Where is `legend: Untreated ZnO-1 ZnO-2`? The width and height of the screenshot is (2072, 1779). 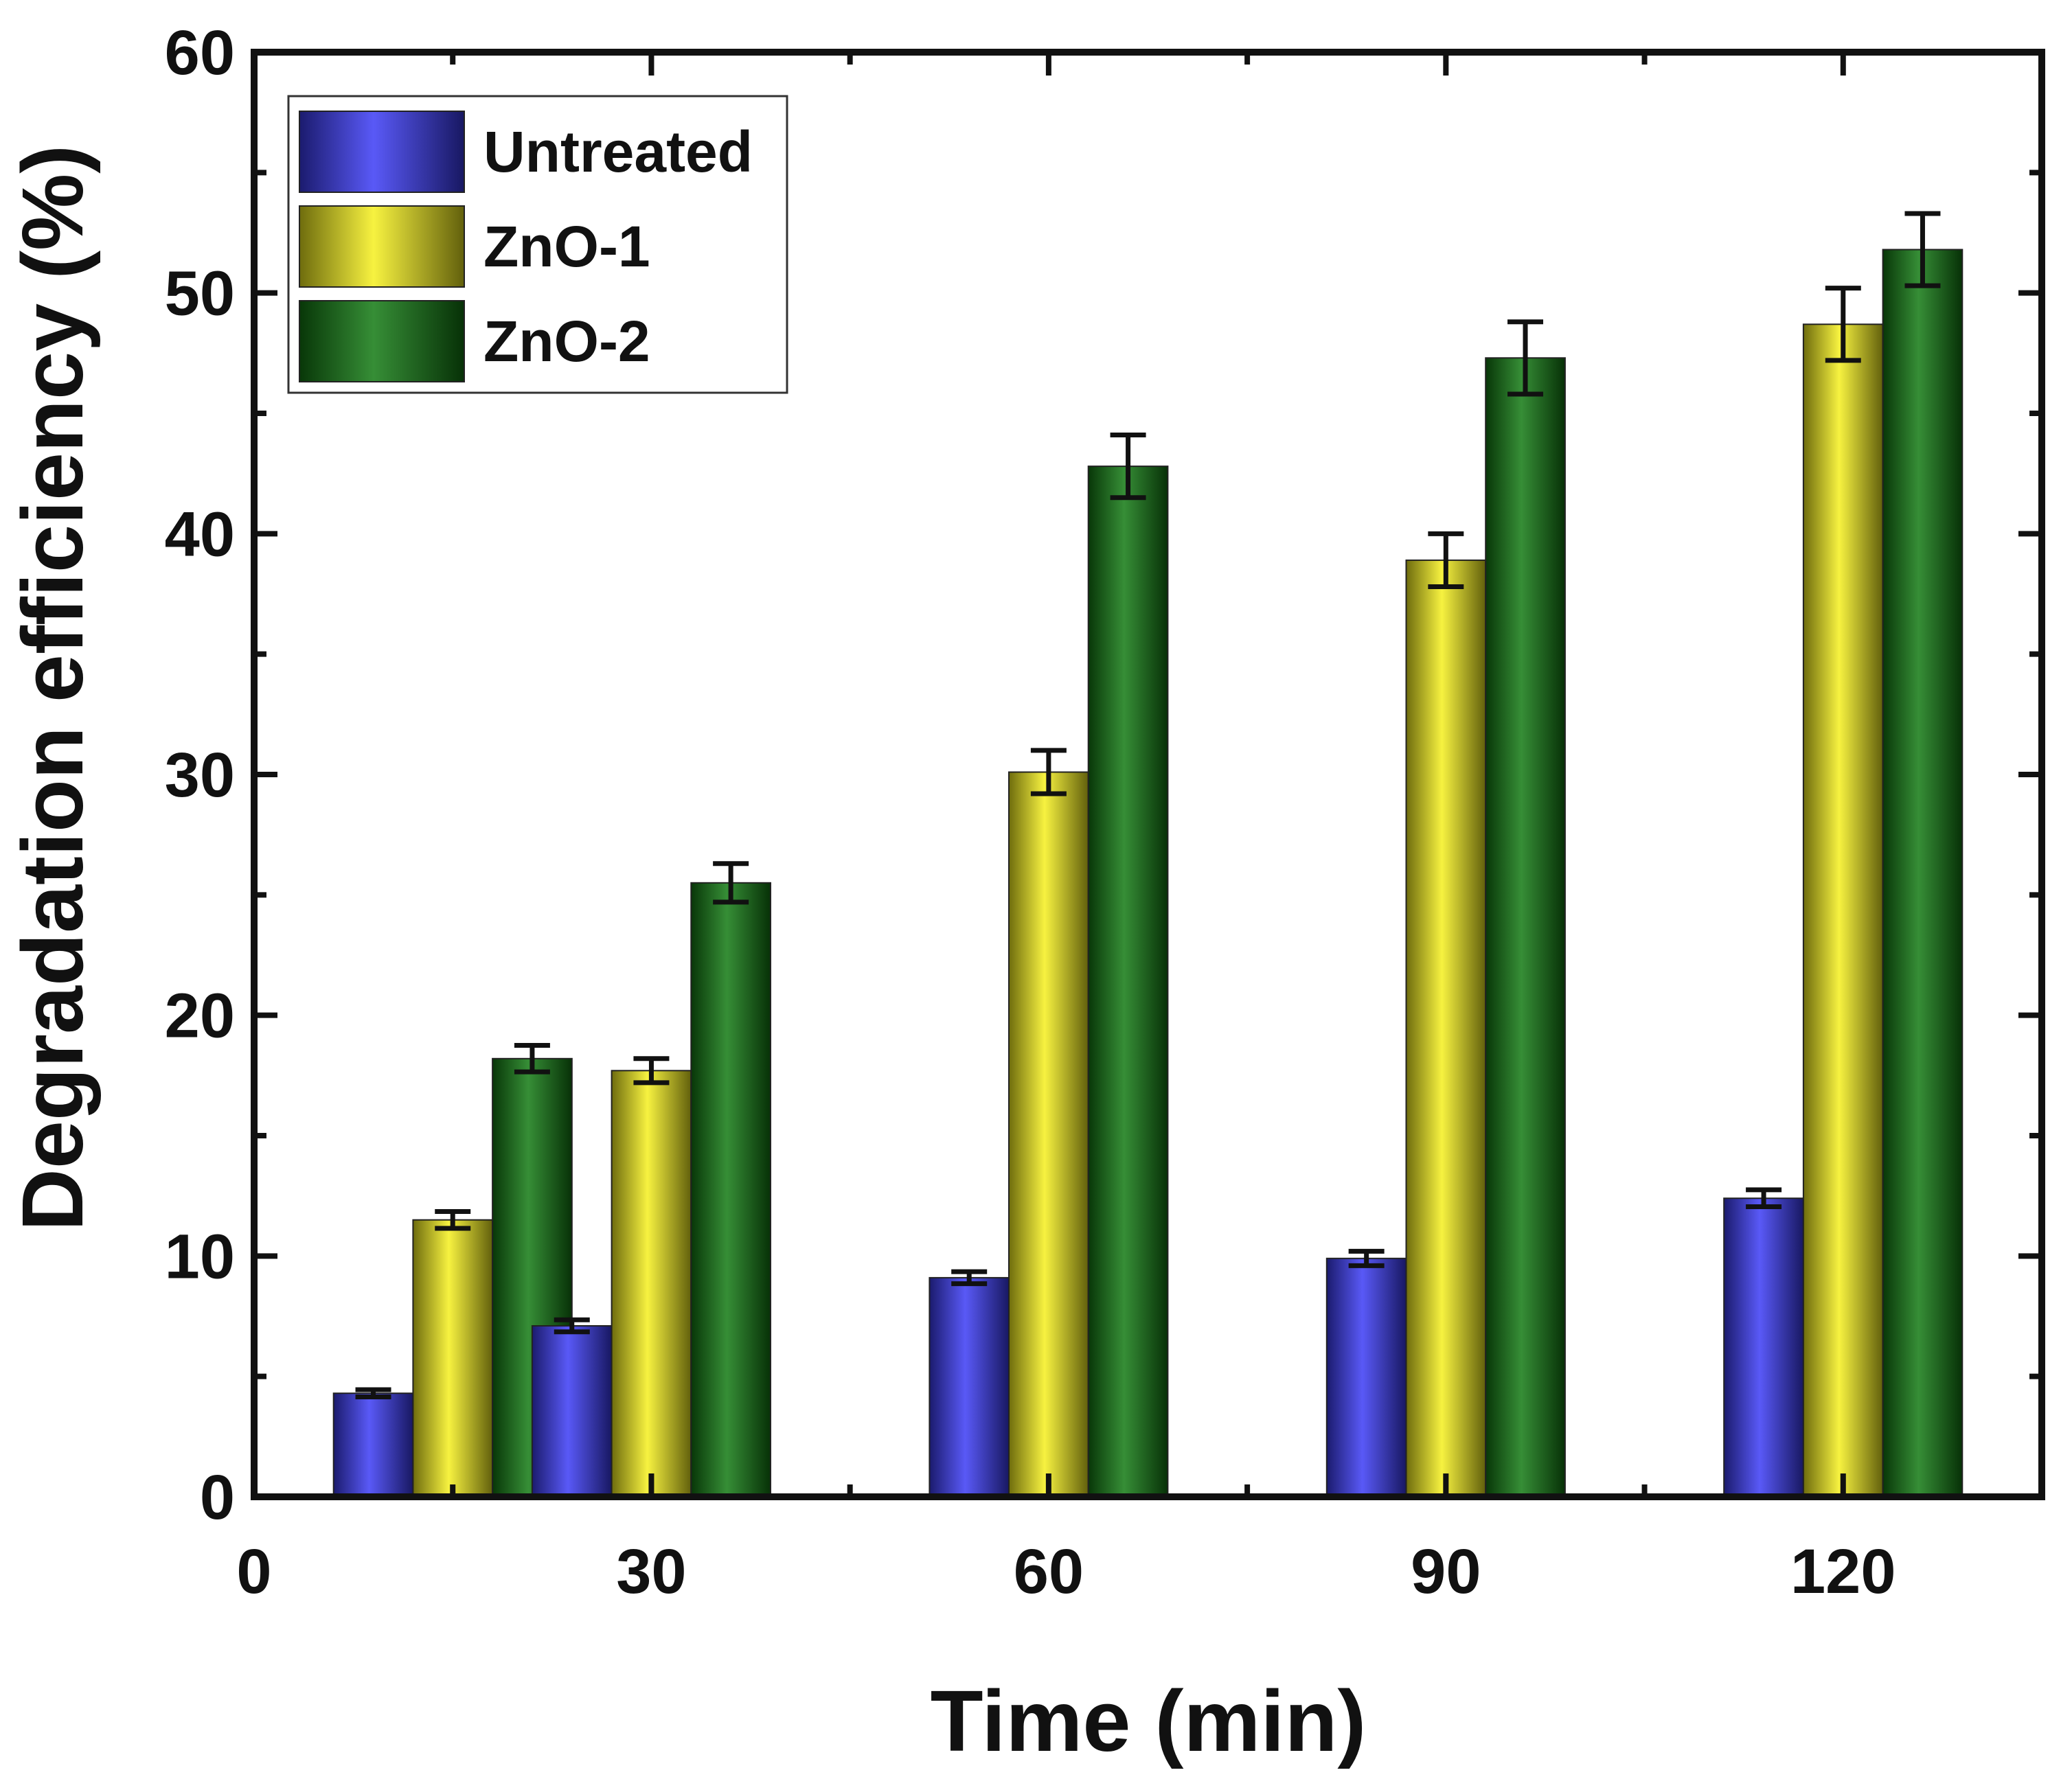
legend: Untreated ZnO-1 ZnO-2 is located at coordinates (537, 245).